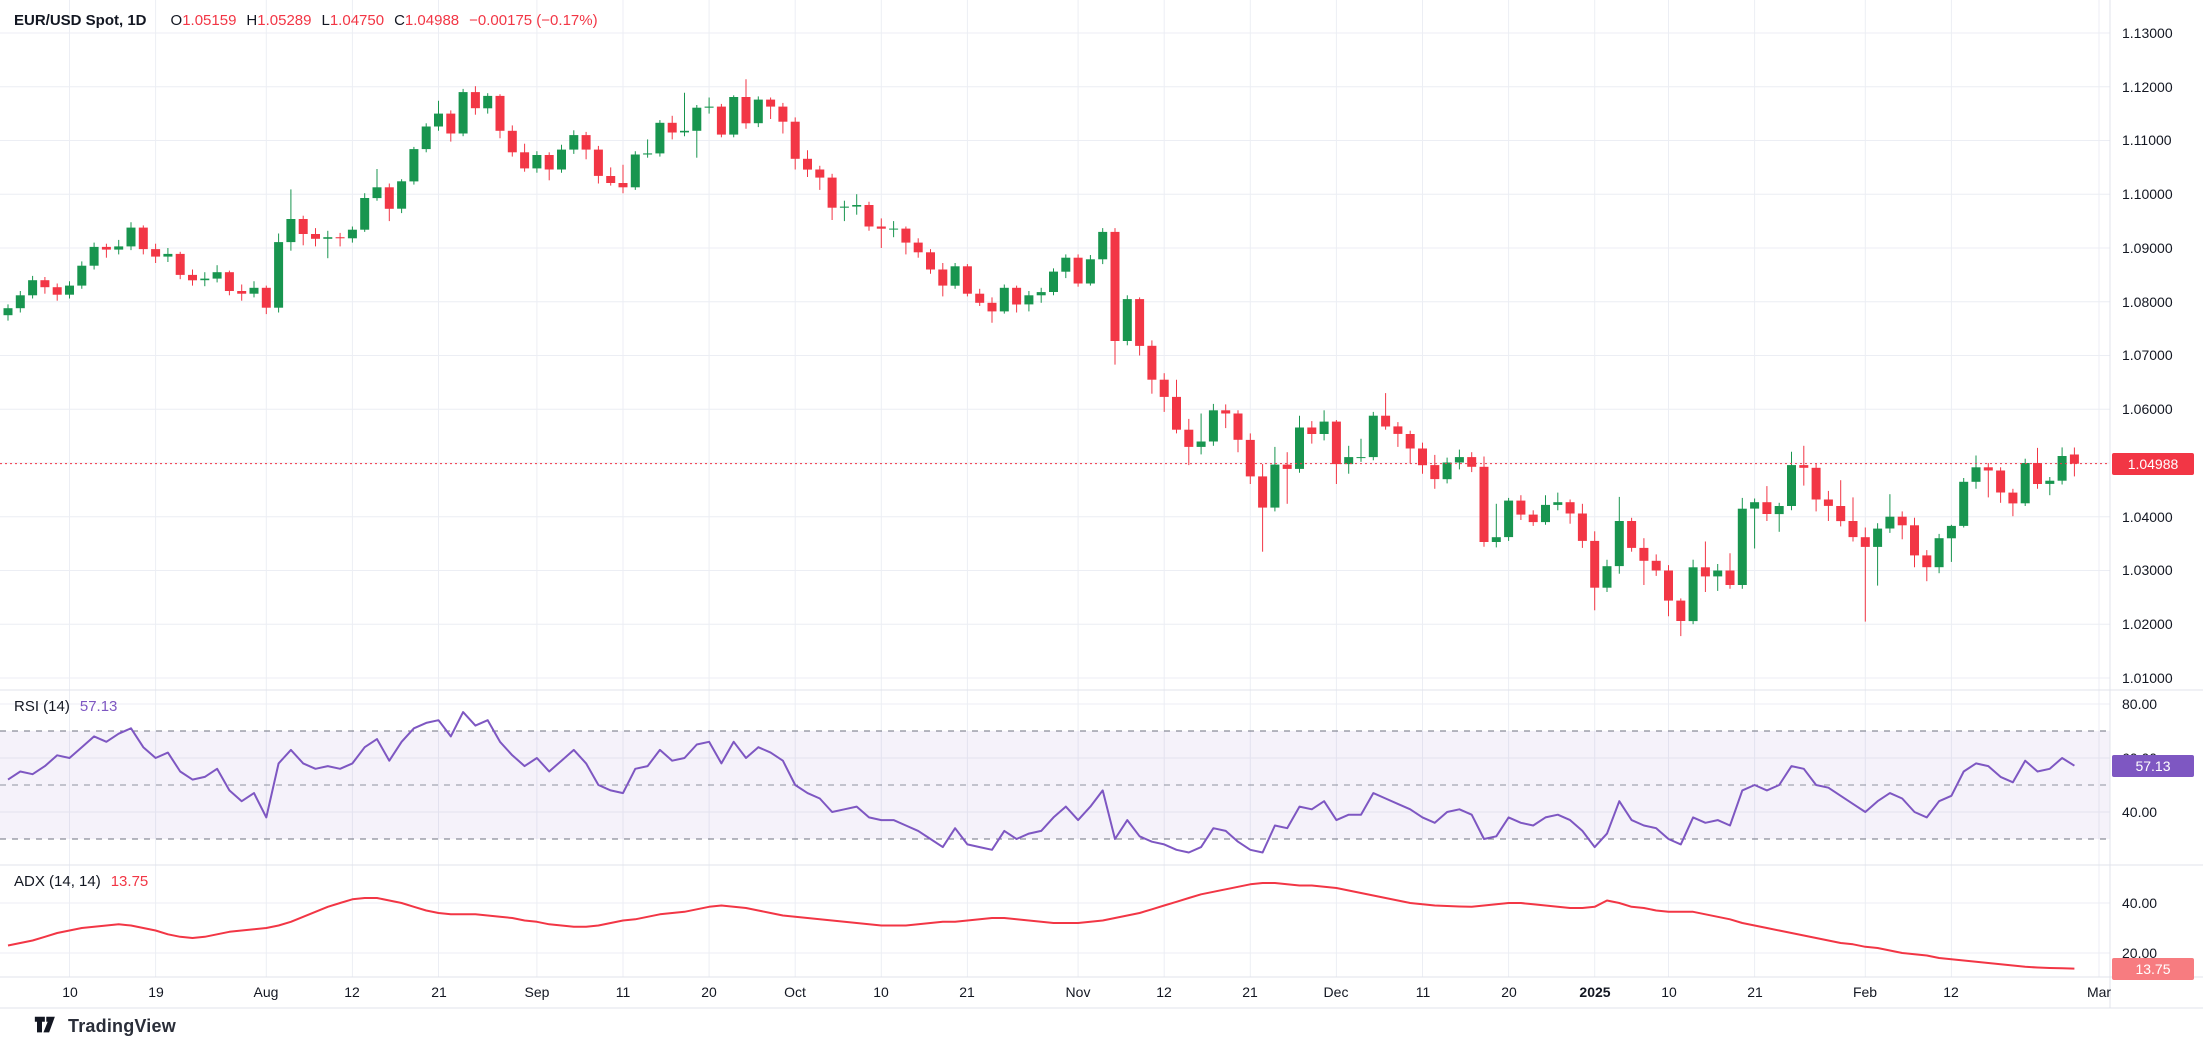  What do you see at coordinates (2140, 953) in the screenshot?
I see `adx-axis-tick: 20.00` at bounding box center [2140, 953].